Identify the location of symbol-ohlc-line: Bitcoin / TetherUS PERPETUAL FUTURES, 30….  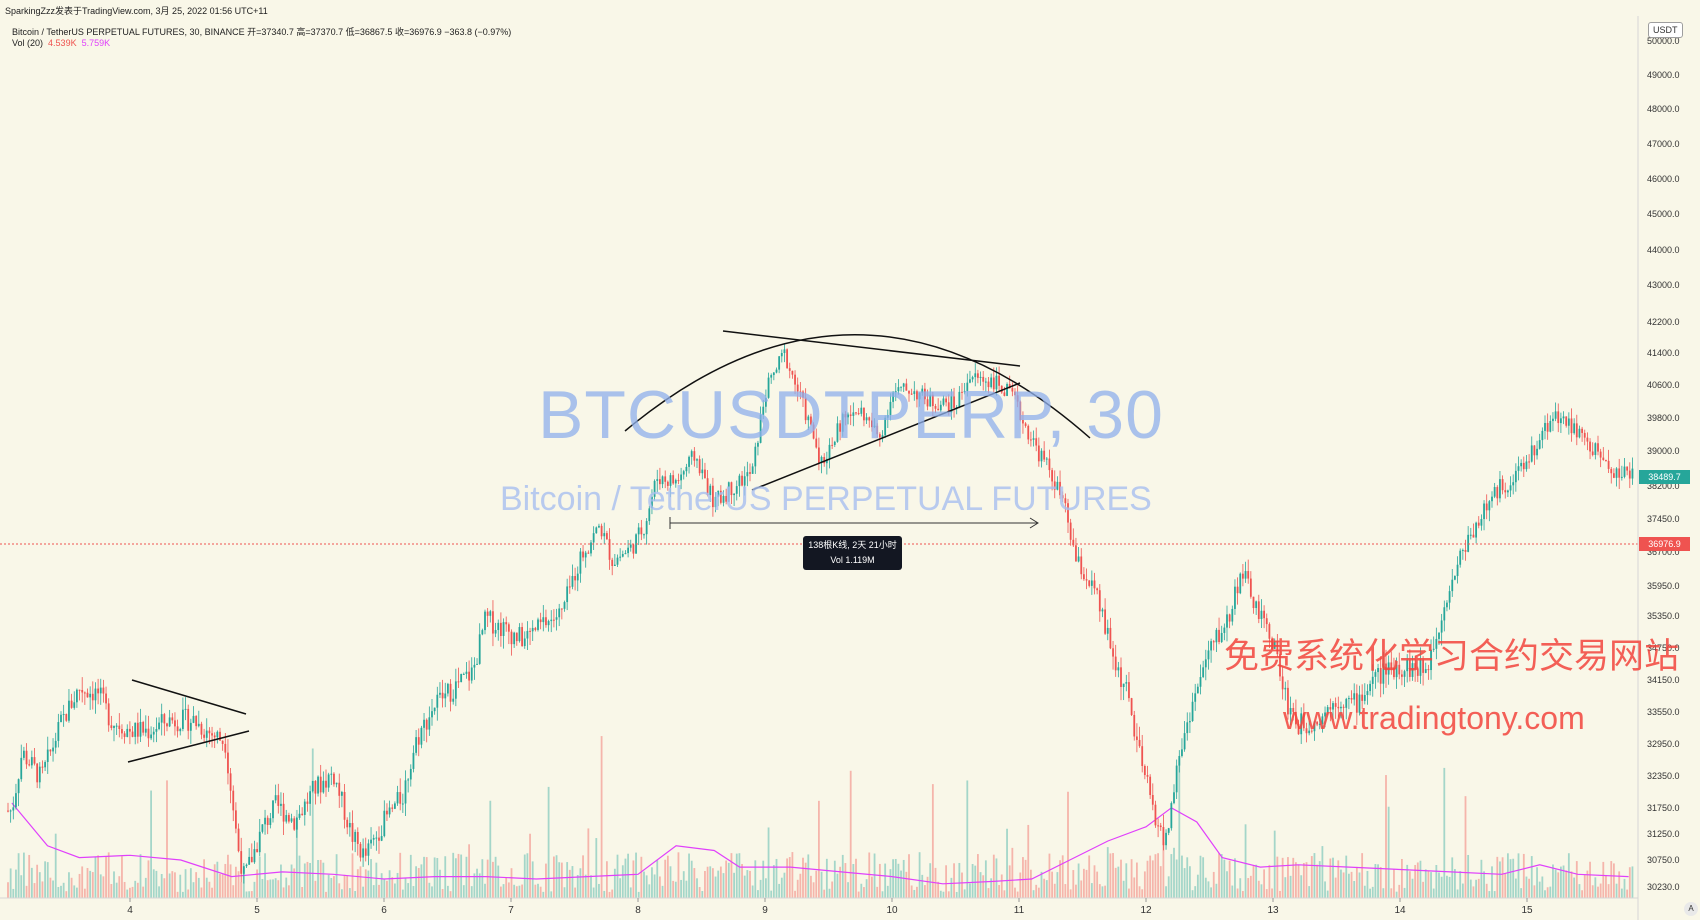
(262, 32).